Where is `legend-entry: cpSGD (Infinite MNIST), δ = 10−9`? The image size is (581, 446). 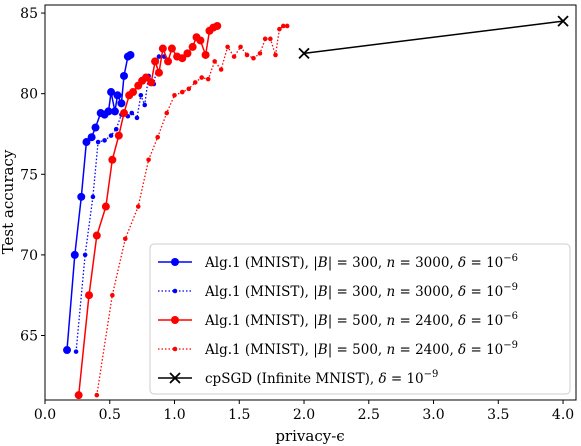
legend-entry: cpSGD (Infinite MNIST), δ = 10−9 is located at coordinates (298, 378).